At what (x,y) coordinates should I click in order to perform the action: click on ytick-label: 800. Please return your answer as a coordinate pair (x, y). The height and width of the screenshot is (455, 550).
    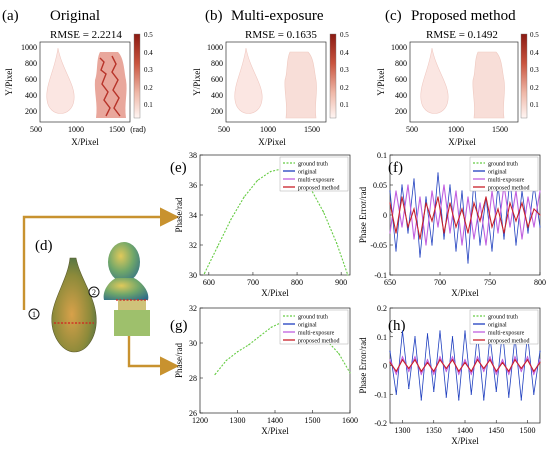
    Looking at the image, I should click on (401, 63).